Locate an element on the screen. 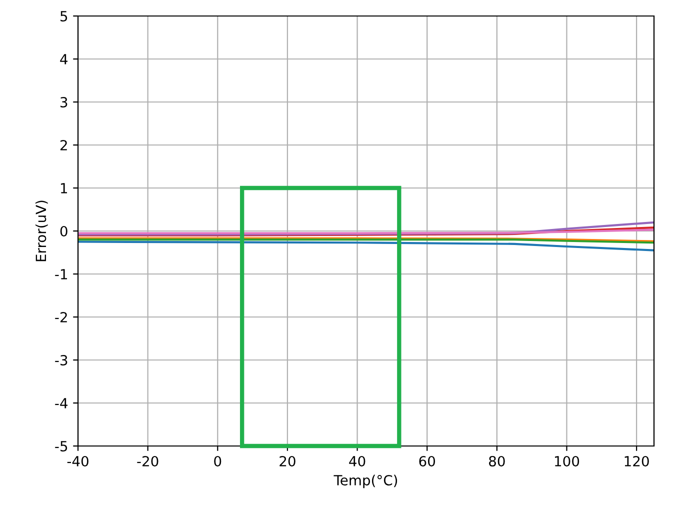 This screenshot has width=675, height=508. y-tick-label: -2 is located at coordinates (61, 317).